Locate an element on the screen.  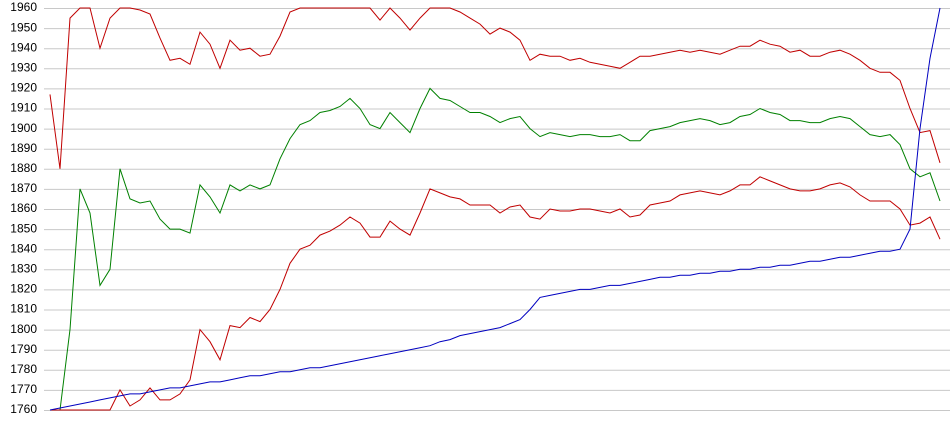
y-tick-label: 1940 is located at coordinates (23, 47).